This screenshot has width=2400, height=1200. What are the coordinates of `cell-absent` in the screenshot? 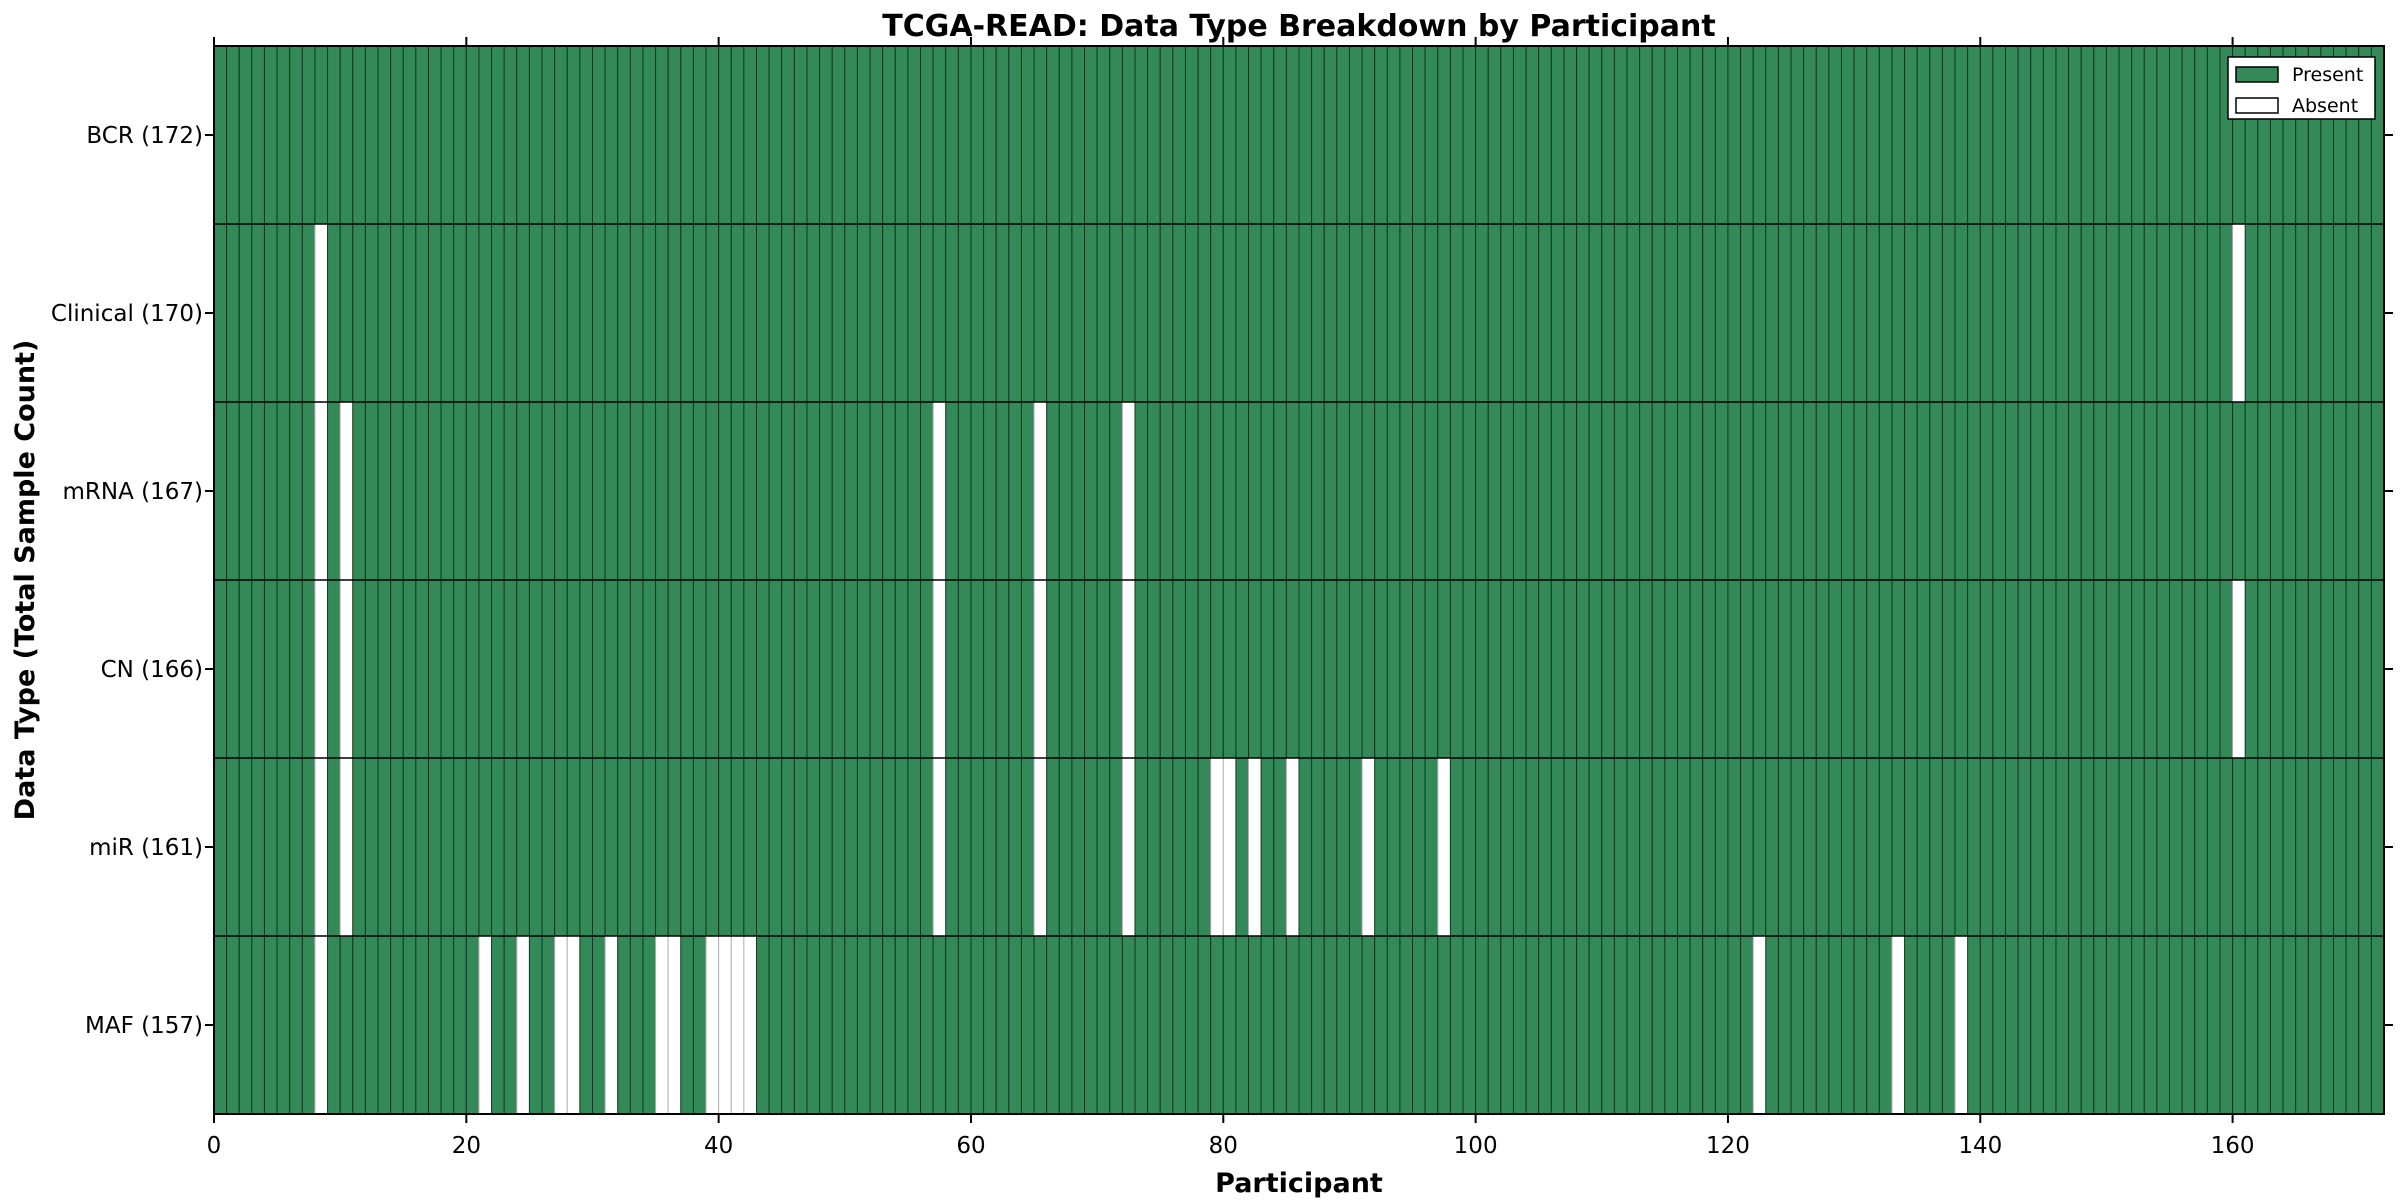 It's located at (1368, 847).